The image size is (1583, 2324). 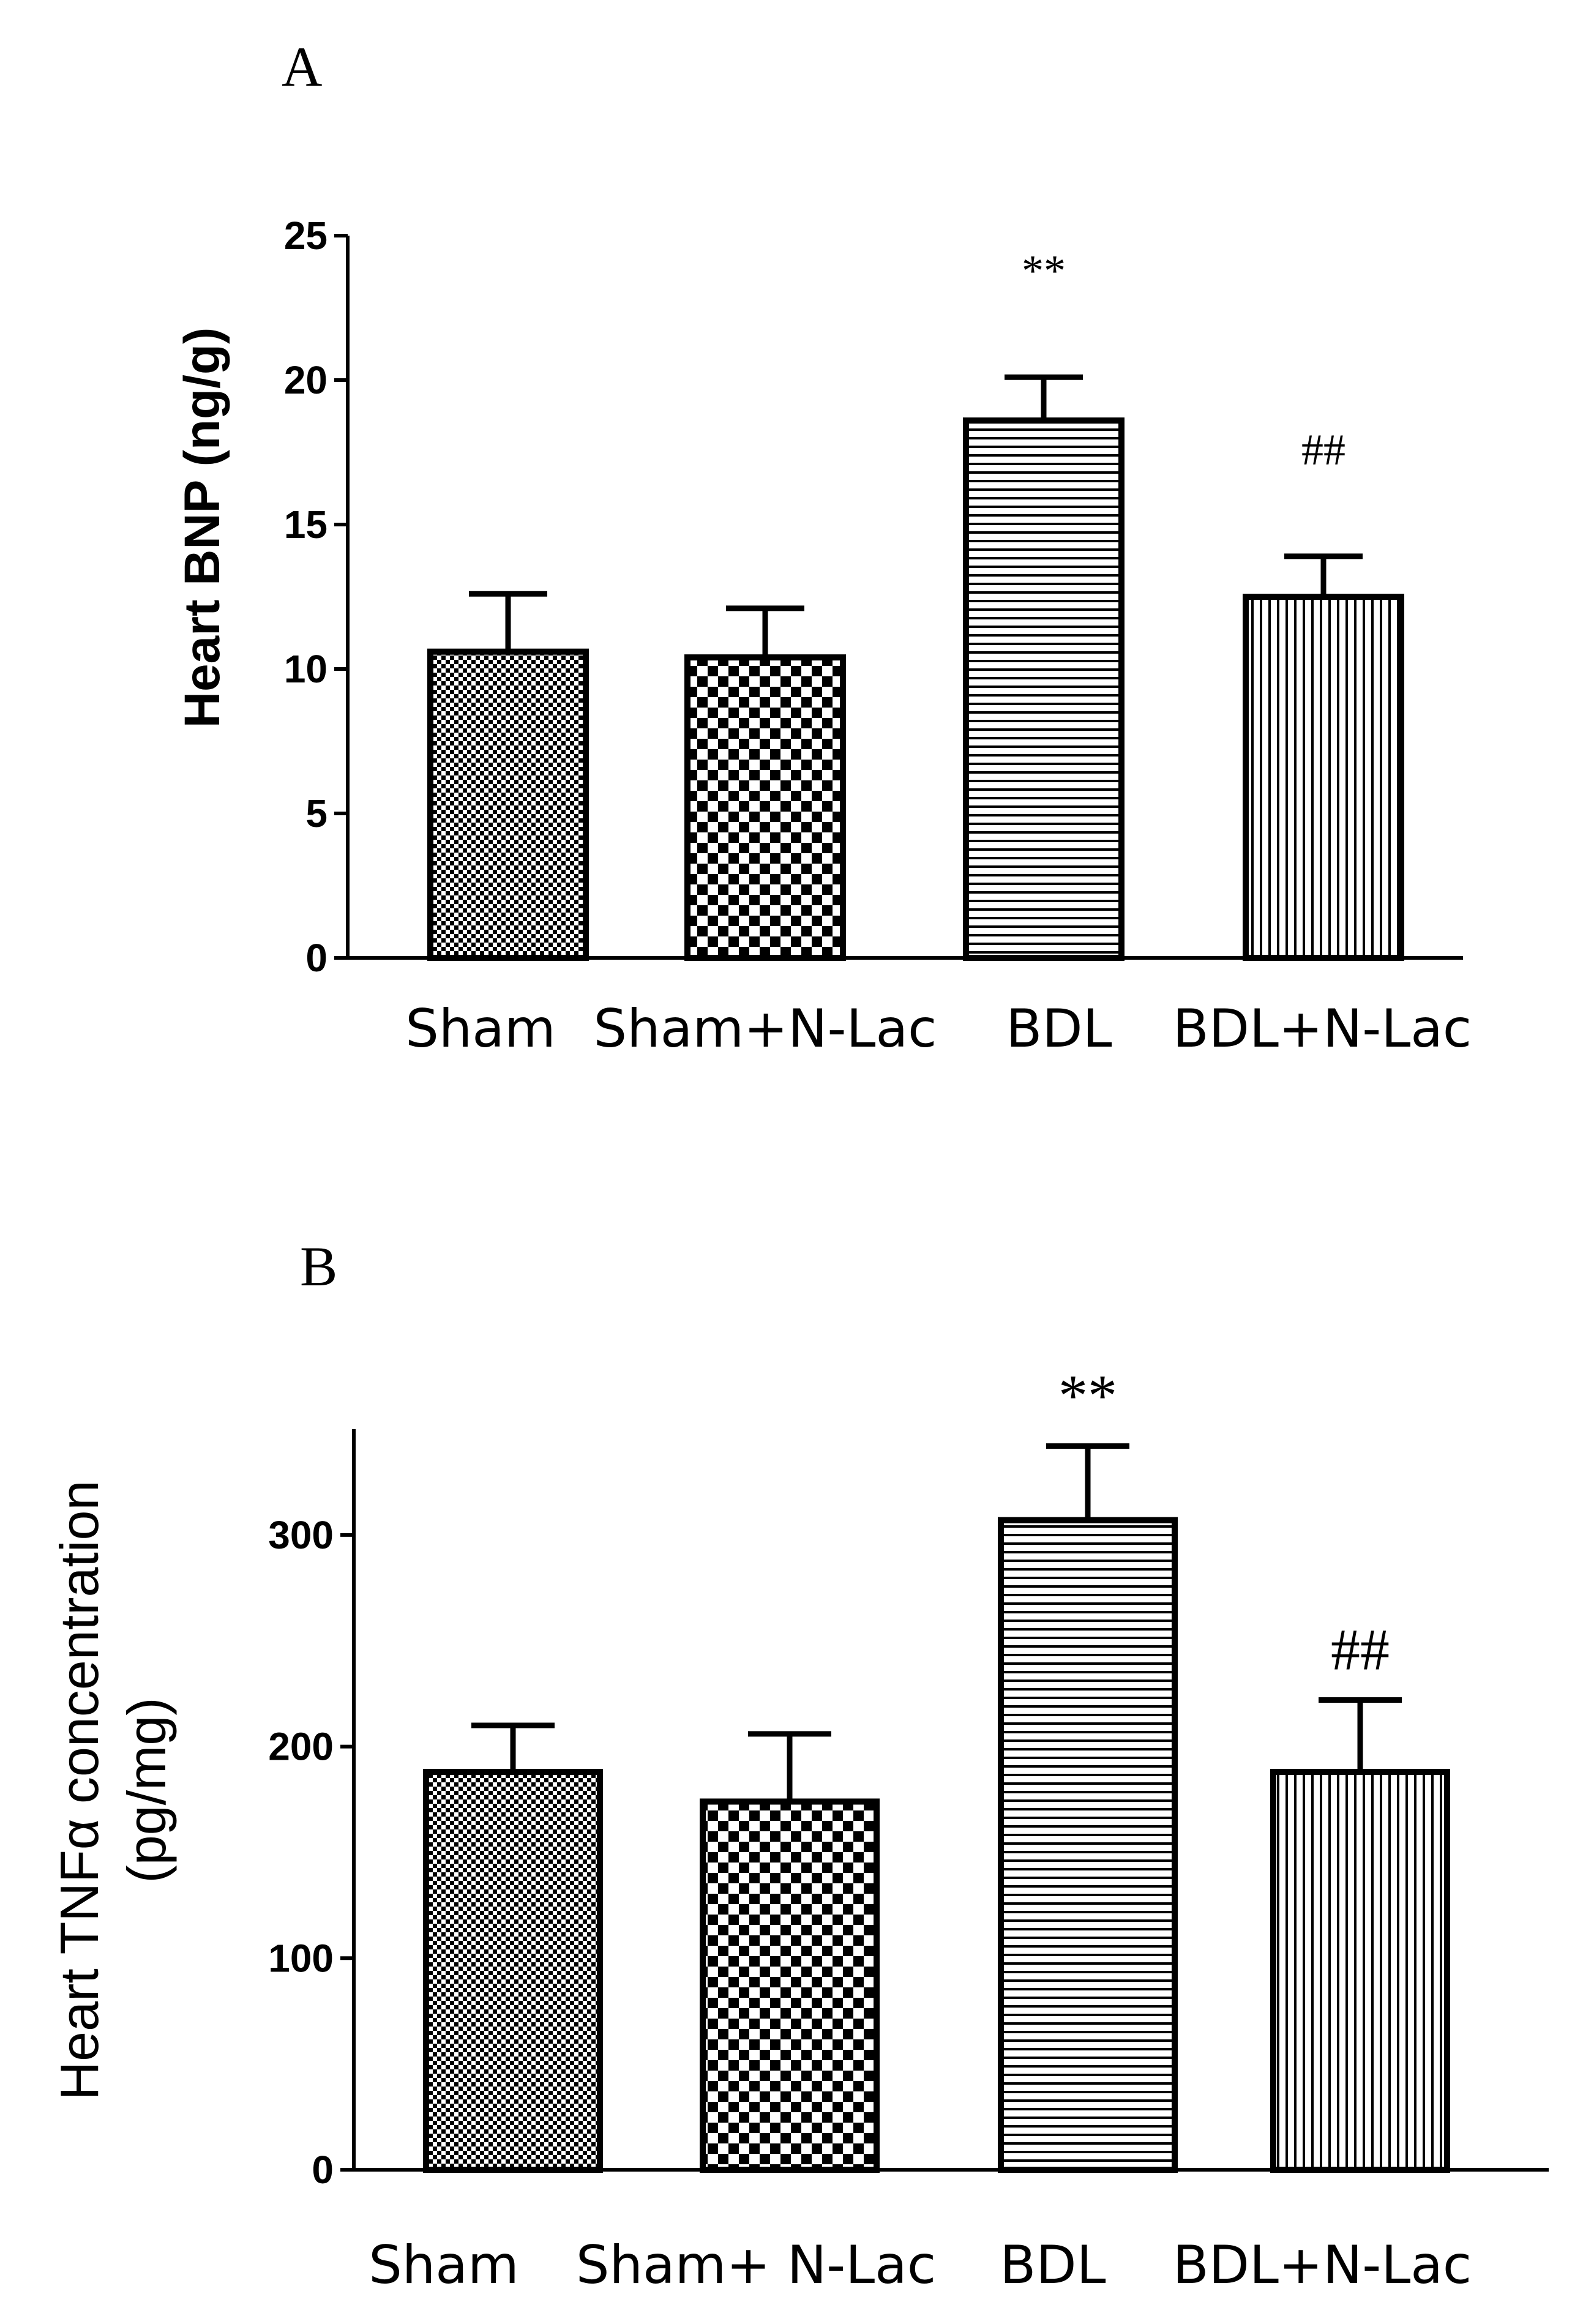 I want to click on panel-b-letter: B, so click(x=319, y=1267).